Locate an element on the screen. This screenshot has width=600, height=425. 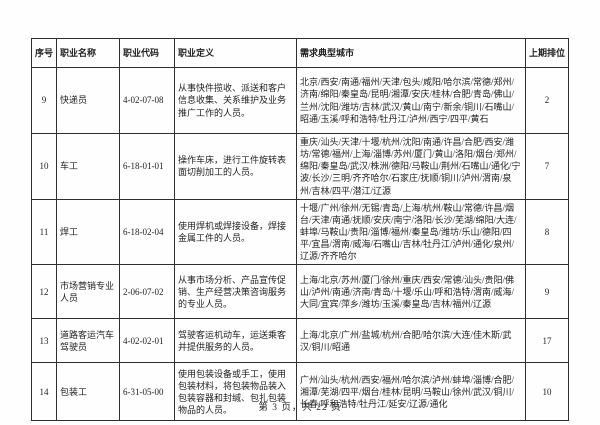
cell-code: 4-02-02-01 is located at coordinates (147, 341).